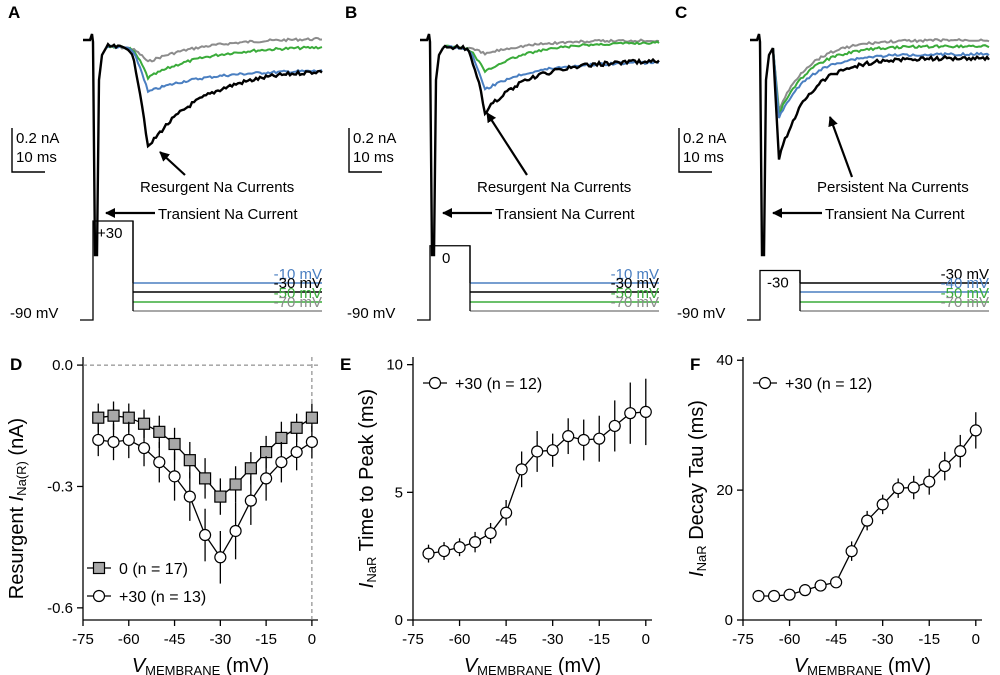  Describe the element at coordinates (681, 12) in the screenshot. I see `panel-letter: C` at that location.